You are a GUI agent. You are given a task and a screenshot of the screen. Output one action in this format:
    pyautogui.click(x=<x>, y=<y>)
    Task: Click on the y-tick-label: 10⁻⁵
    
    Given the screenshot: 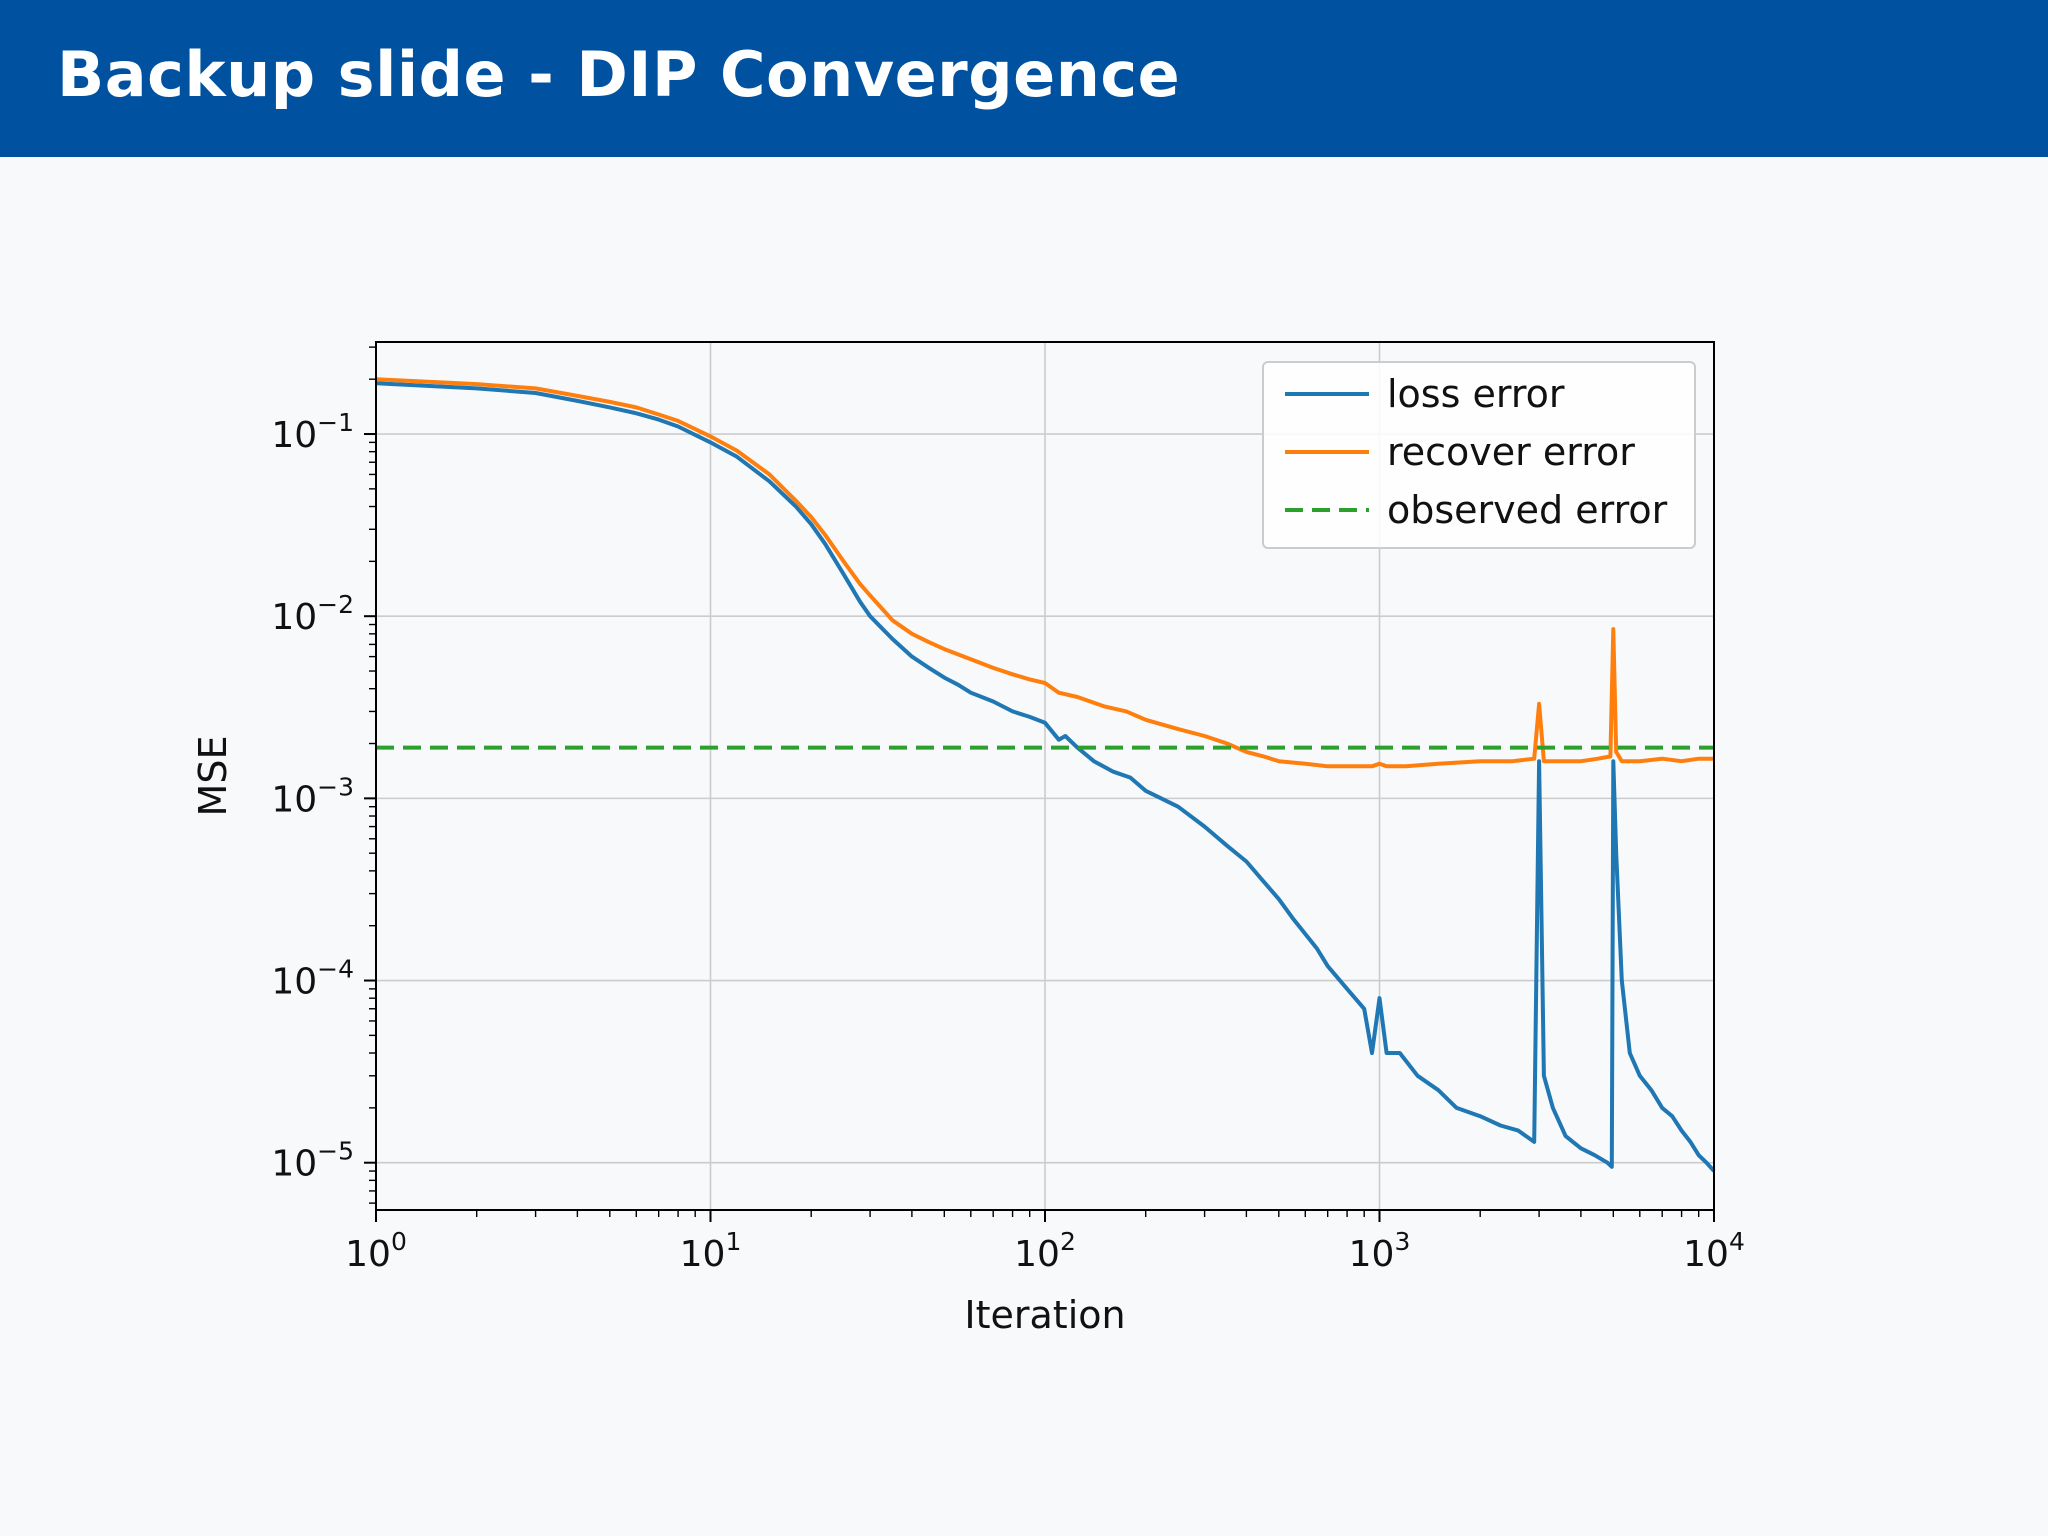 What is the action you would take?
    pyautogui.click(x=312, y=1161)
    